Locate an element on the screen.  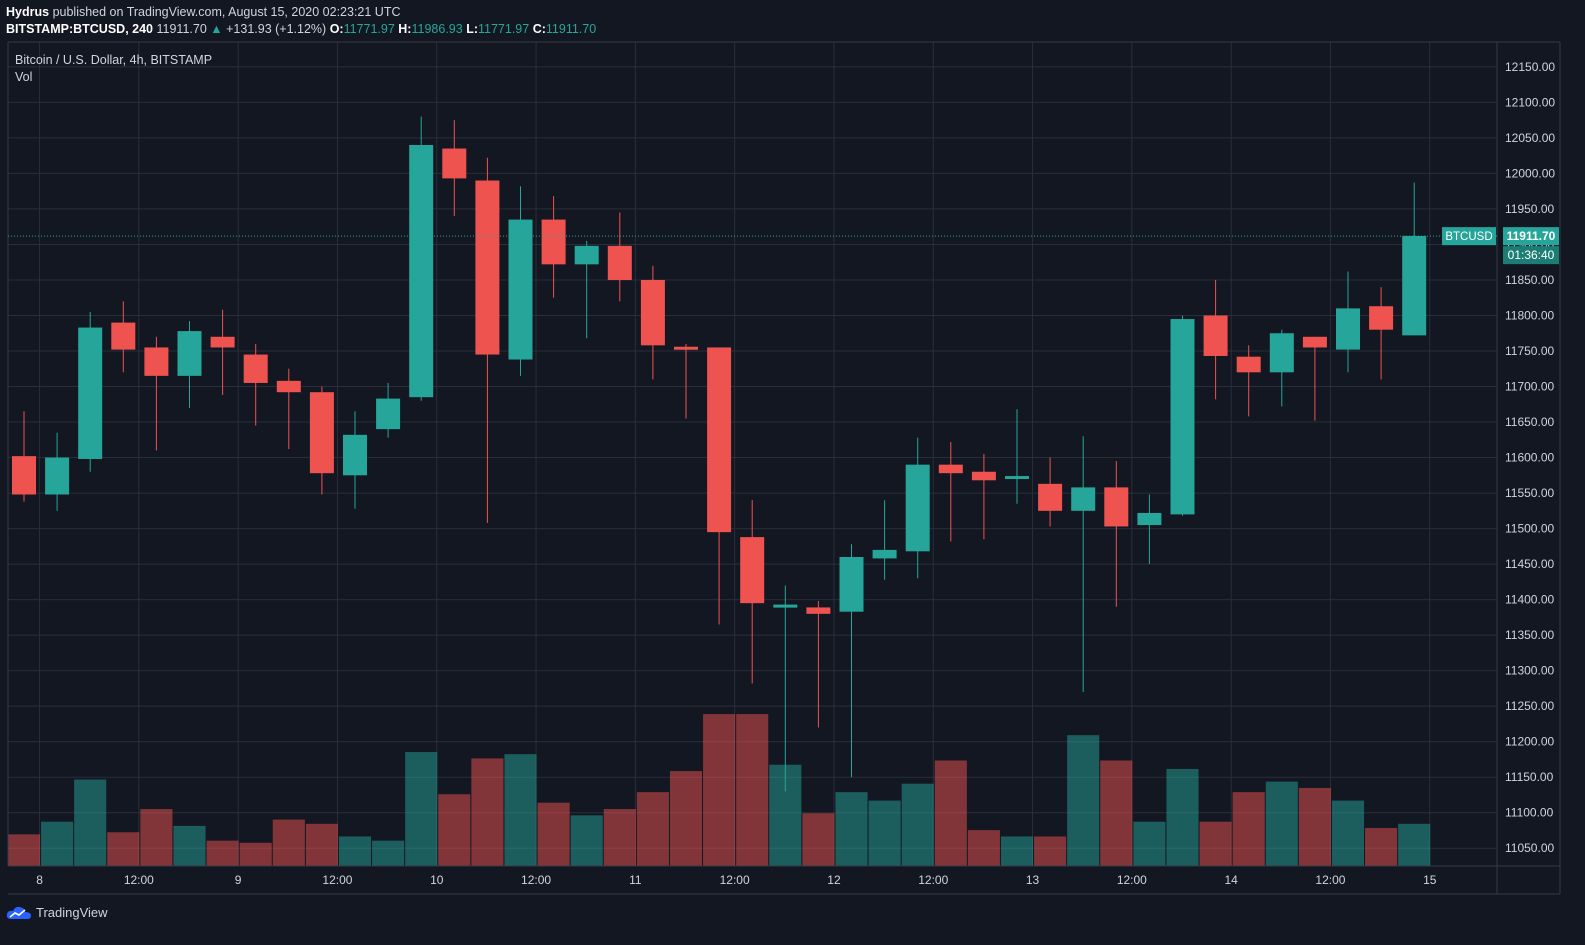
last-price: 11911.70 is located at coordinates (181, 29).